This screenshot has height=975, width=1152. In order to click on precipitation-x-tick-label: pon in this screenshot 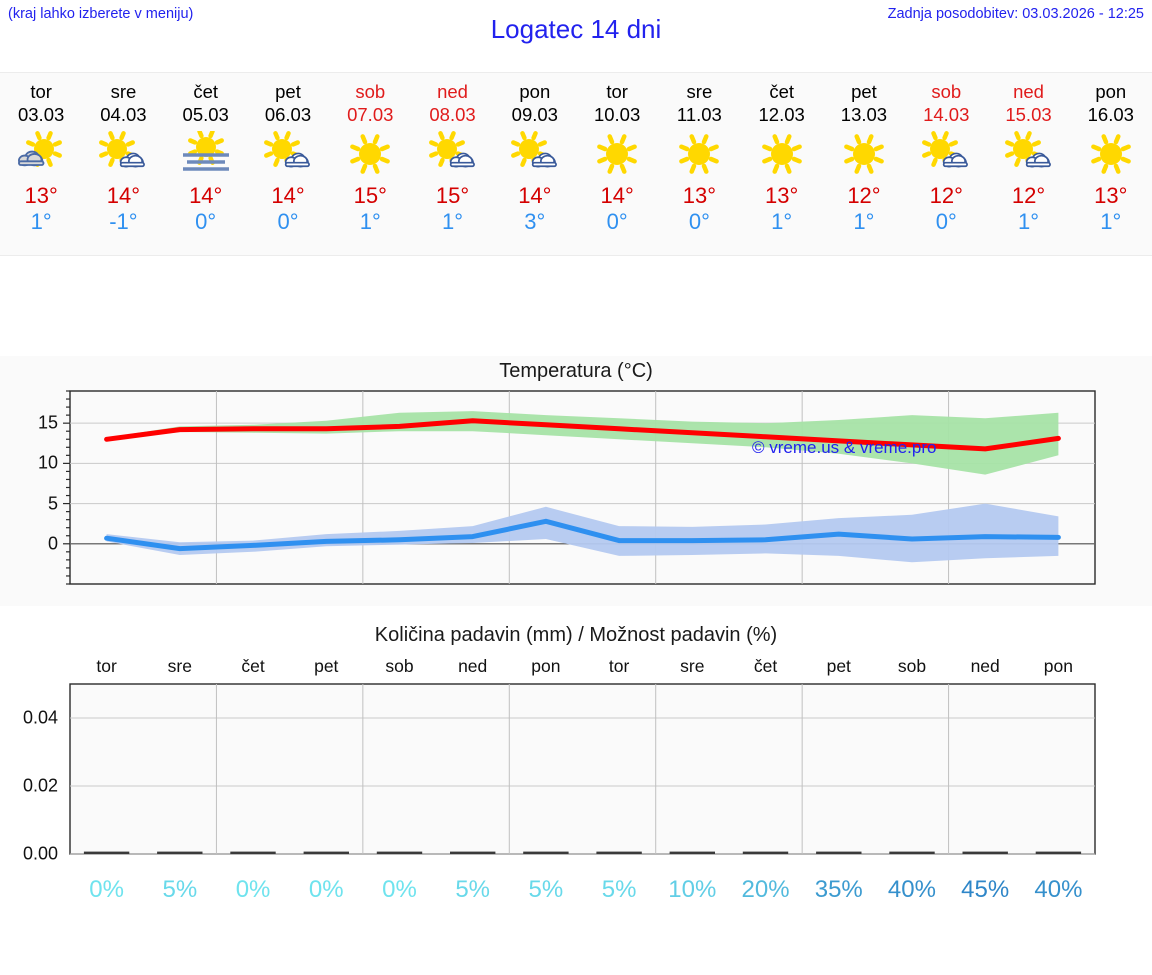, I will do `click(1058, 666)`.